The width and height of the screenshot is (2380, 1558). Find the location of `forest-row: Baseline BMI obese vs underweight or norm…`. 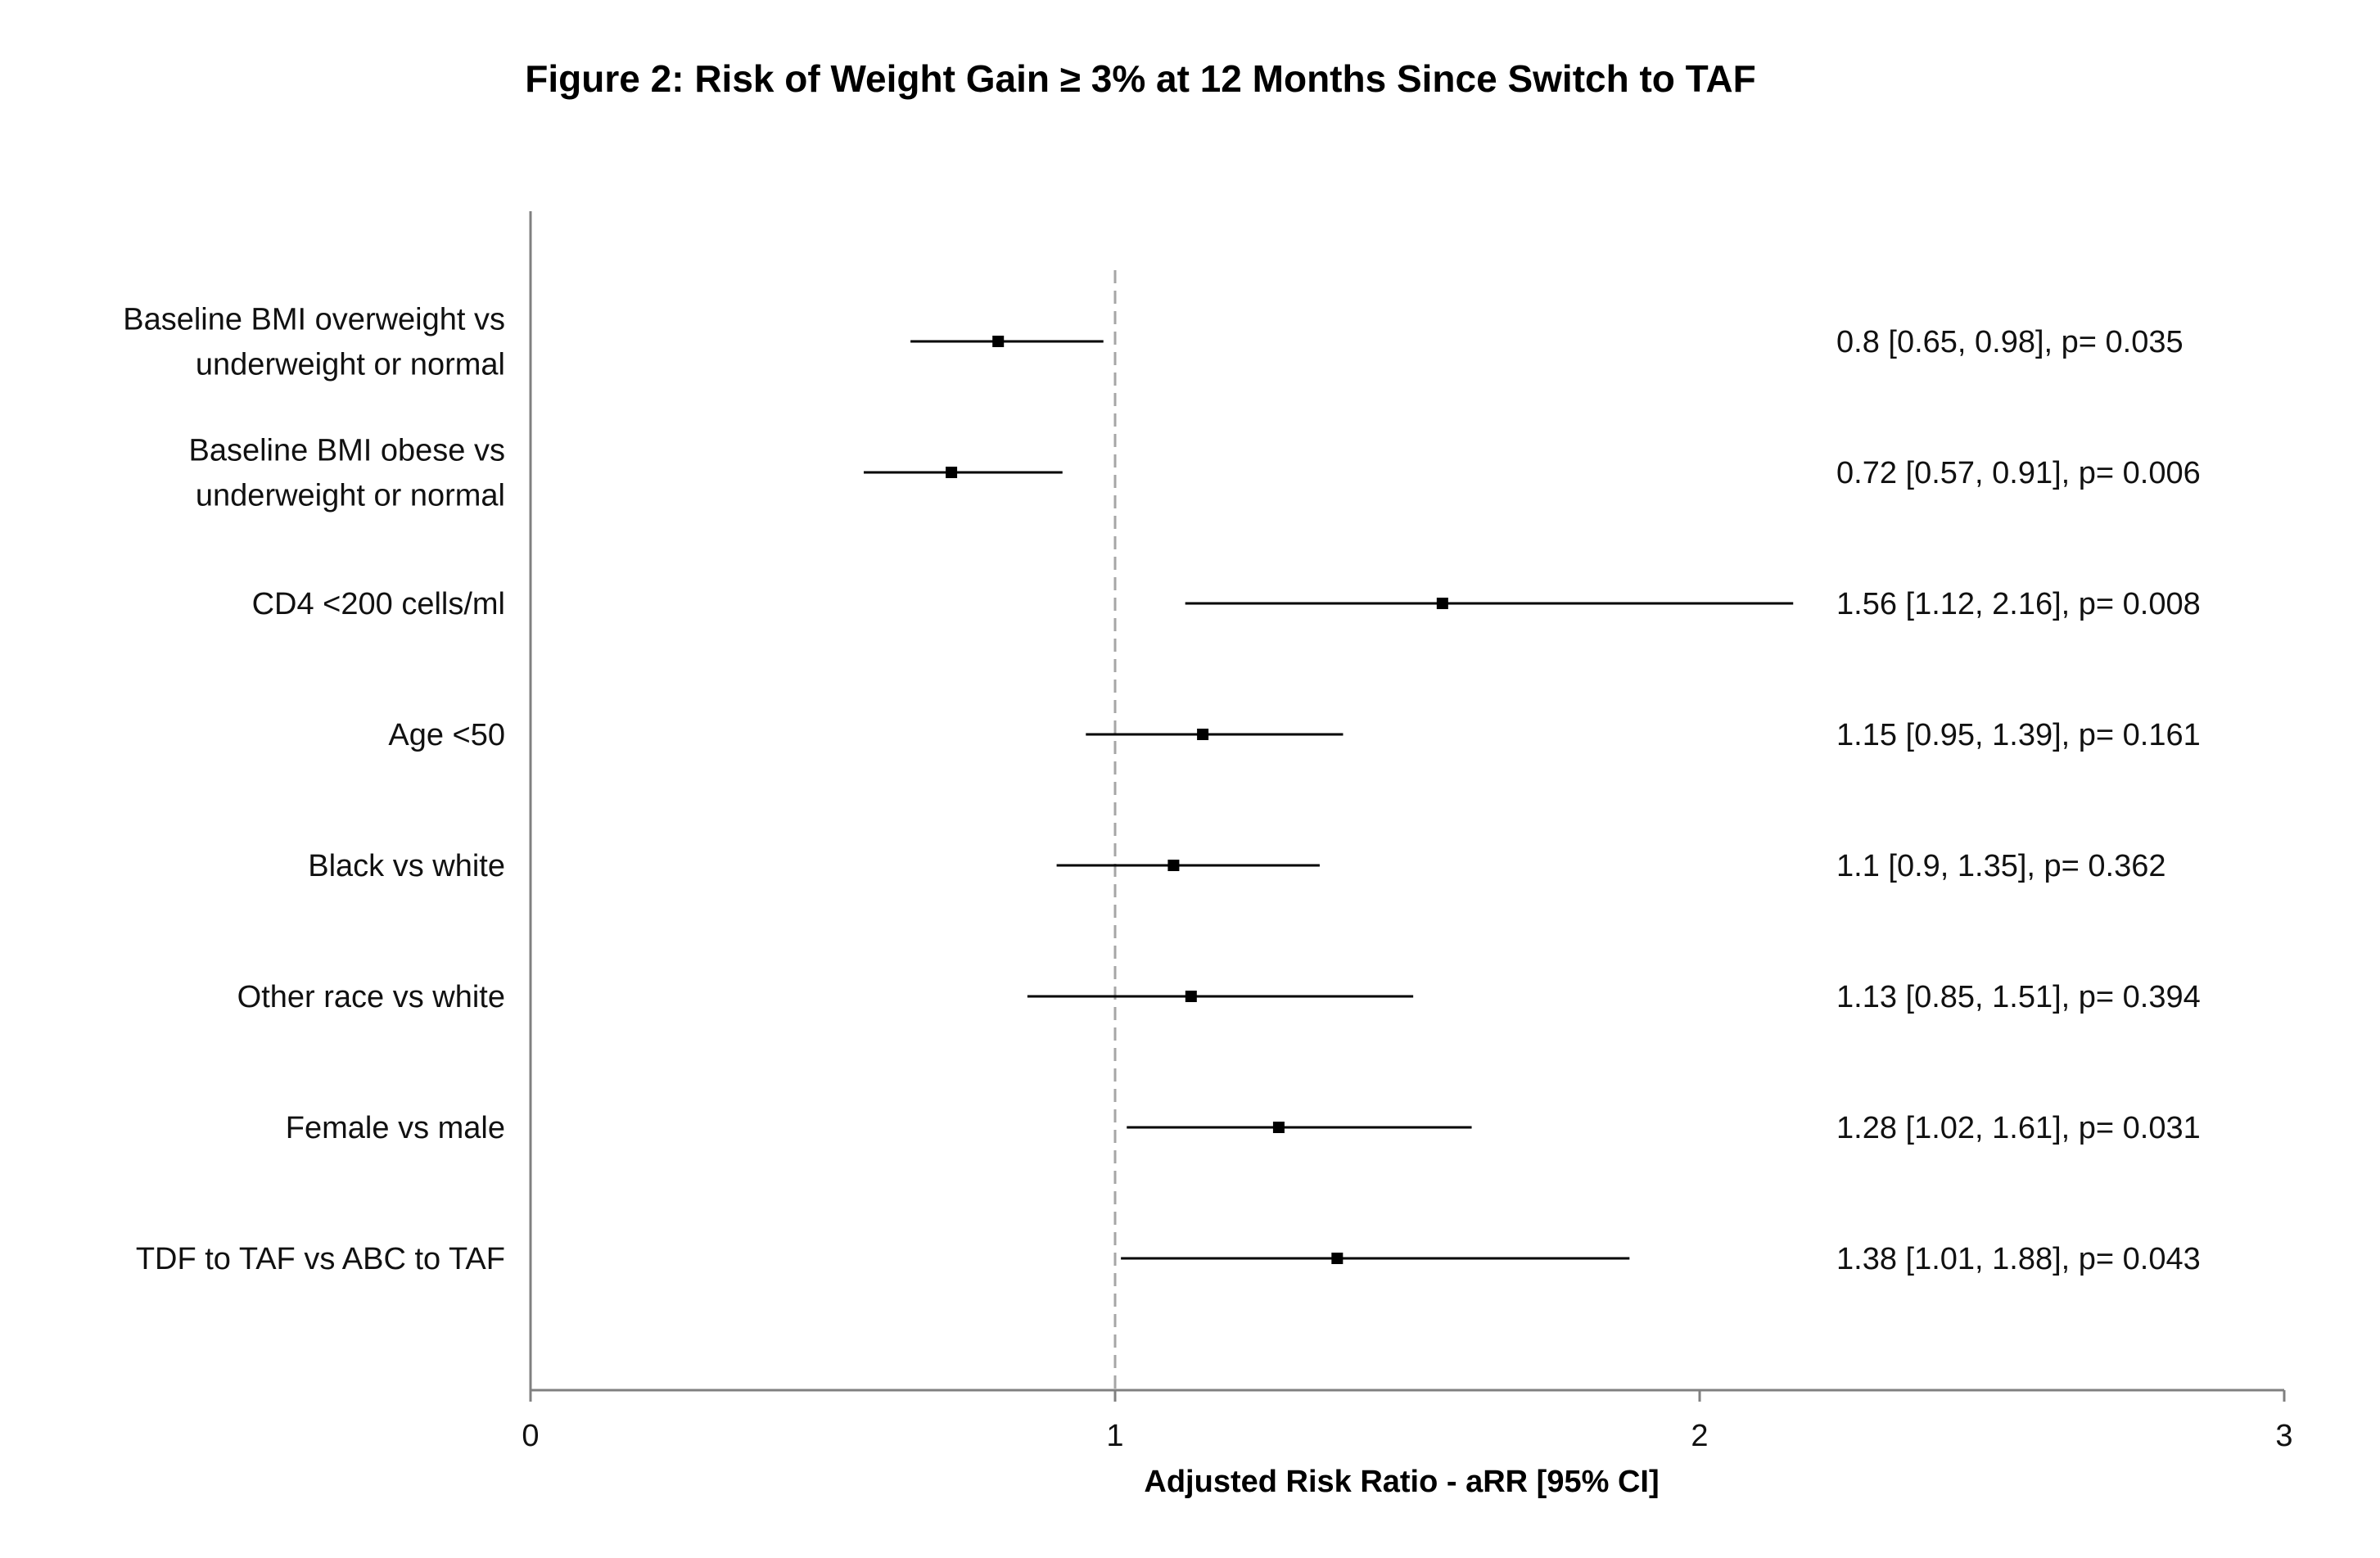

forest-row: Baseline BMI obese vs underweight or norm… is located at coordinates (1194, 473).